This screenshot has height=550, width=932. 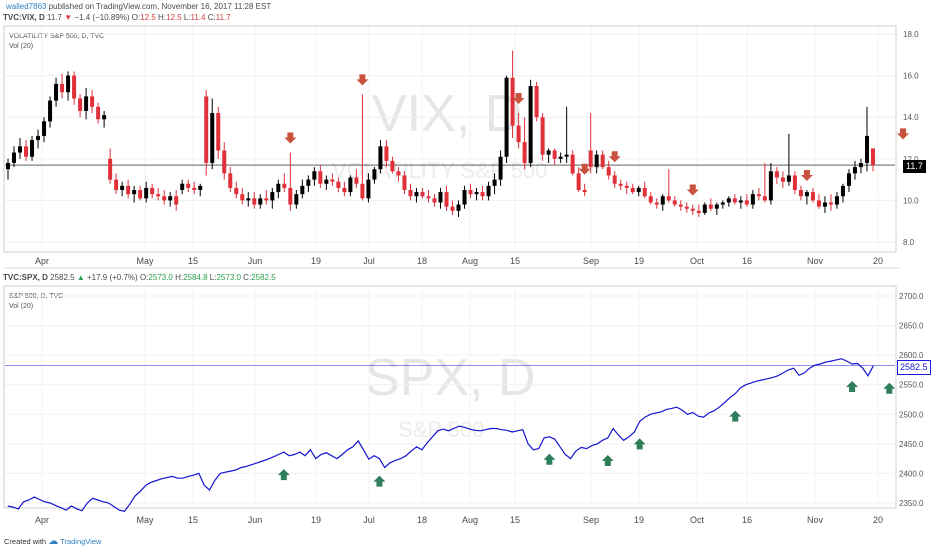 I want to click on spx-vol-label: Vol (20), so click(x=21, y=306).